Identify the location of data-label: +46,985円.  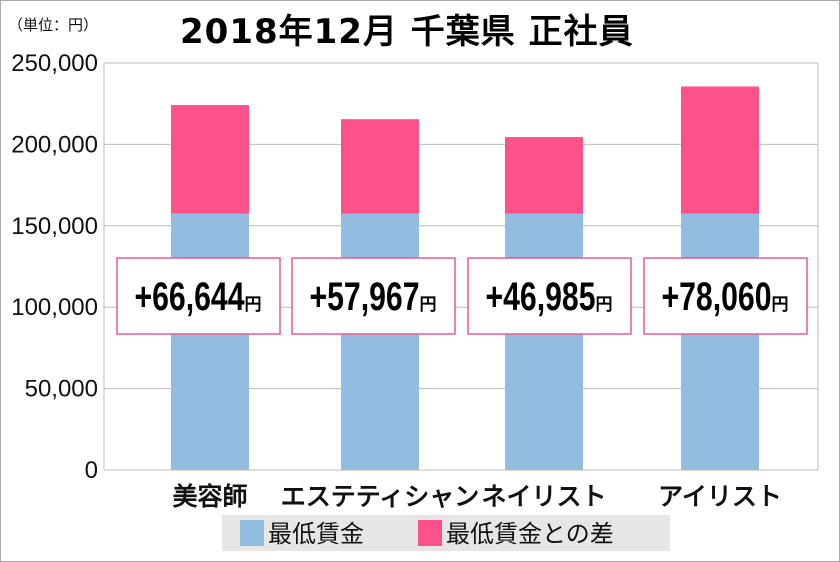
(549, 297).